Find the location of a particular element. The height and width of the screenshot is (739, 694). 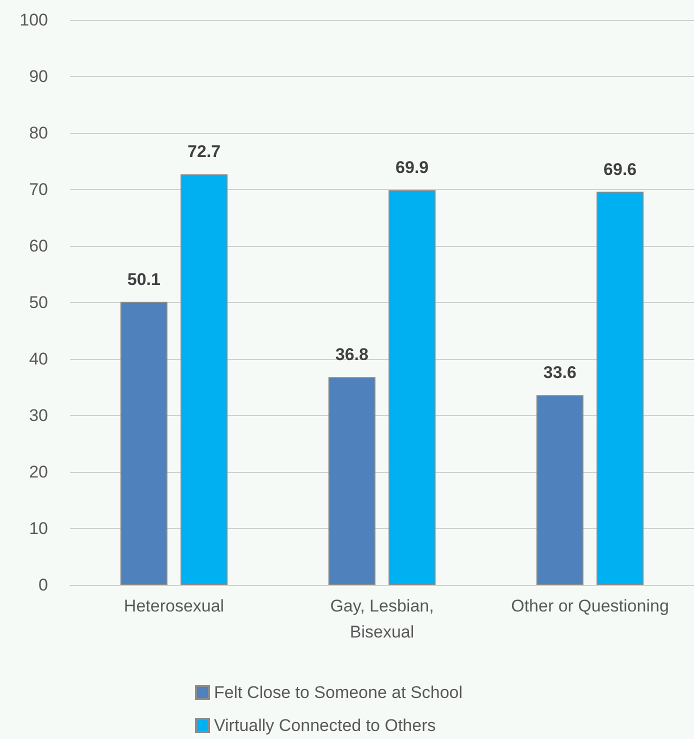

data-label: 69.9 is located at coordinates (412, 168).